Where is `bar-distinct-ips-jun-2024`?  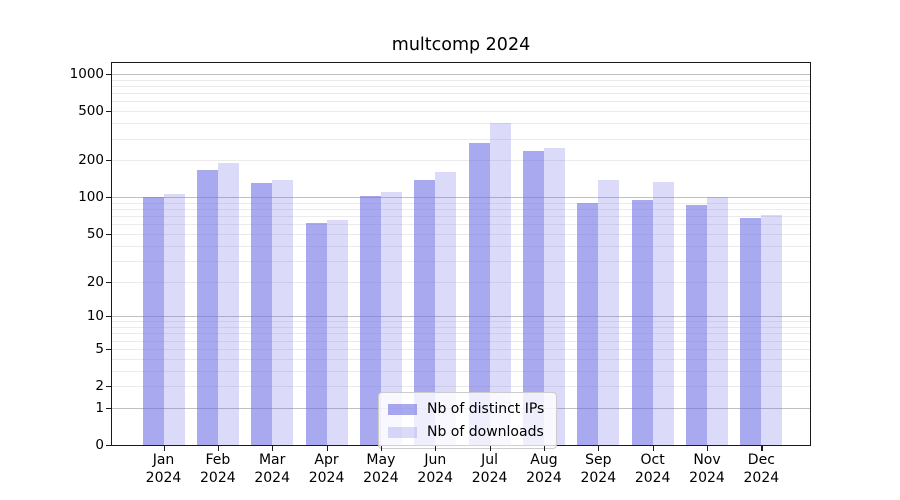
bar-distinct-ips-jun-2024 is located at coordinates (425, 312).